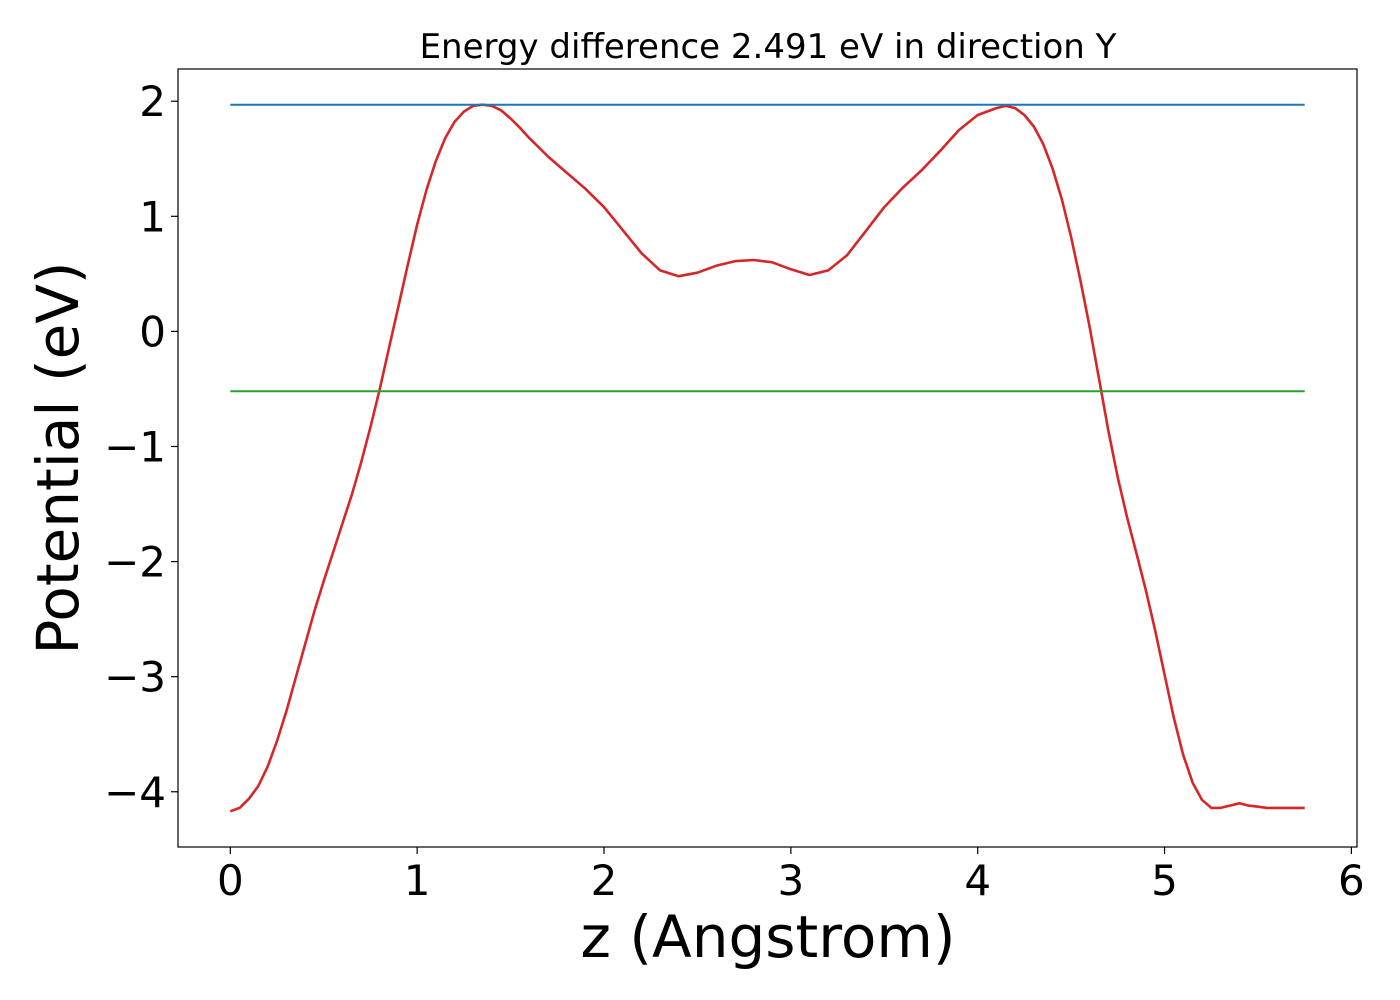 The width and height of the screenshot is (1400, 1000). What do you see at coordinates (977, 880) in the screenshot?
I see `x-tick-label: 4` at bounding box center [977, 880].